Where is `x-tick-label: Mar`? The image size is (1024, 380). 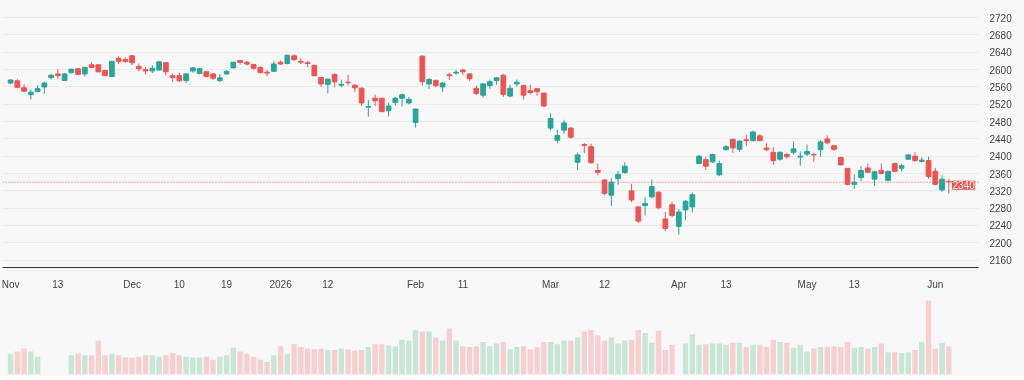
x-tick-label: Mar is located at coordinates (550, 284).